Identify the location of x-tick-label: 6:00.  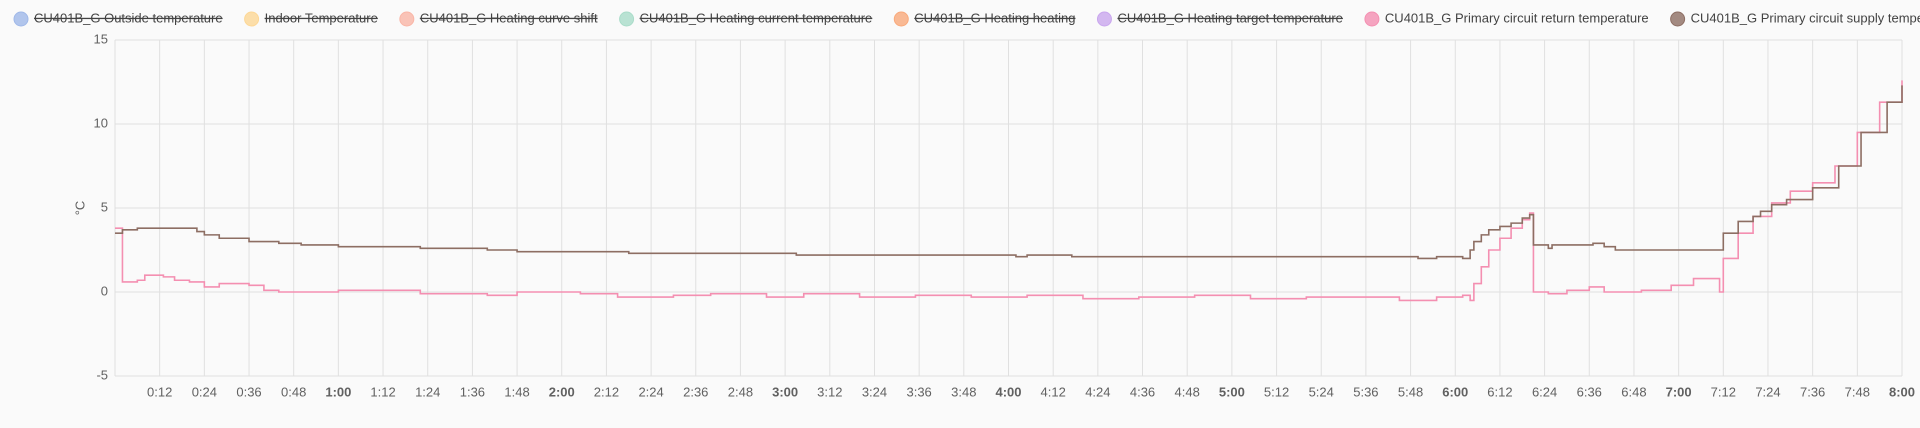
(1455, 391).